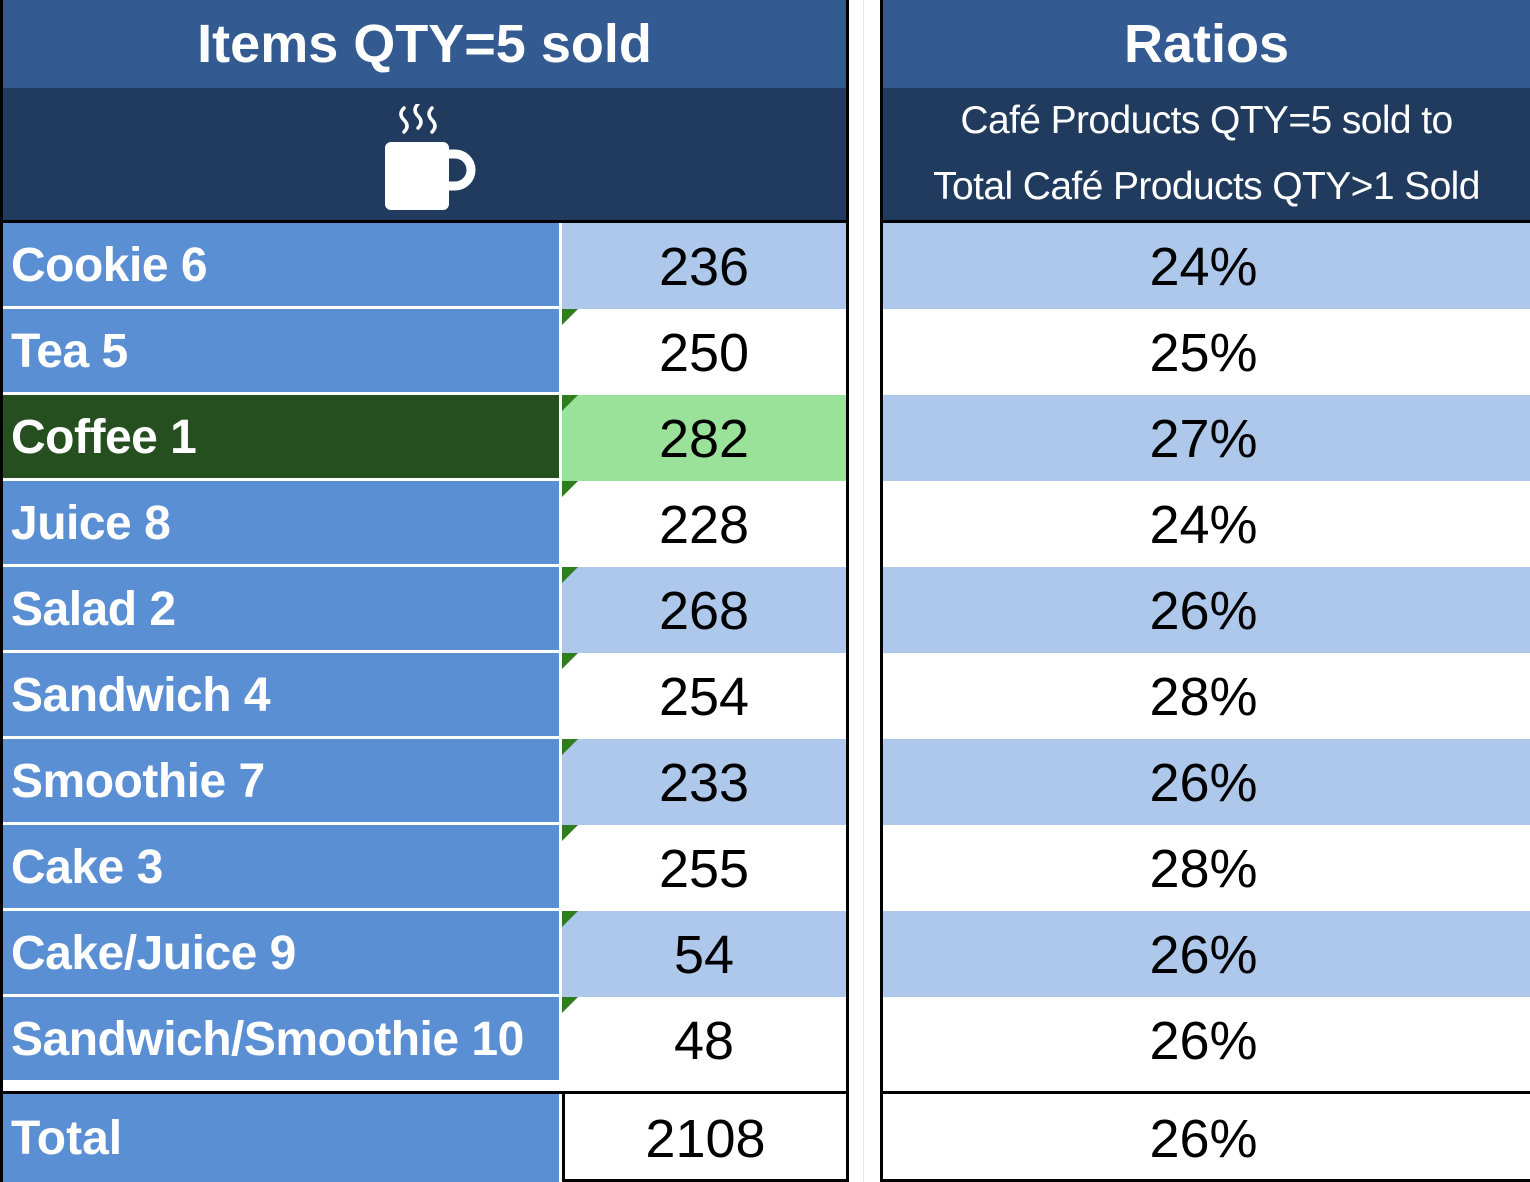  I want to click on table-row: Sandwich 4 254, so click(424, 696).